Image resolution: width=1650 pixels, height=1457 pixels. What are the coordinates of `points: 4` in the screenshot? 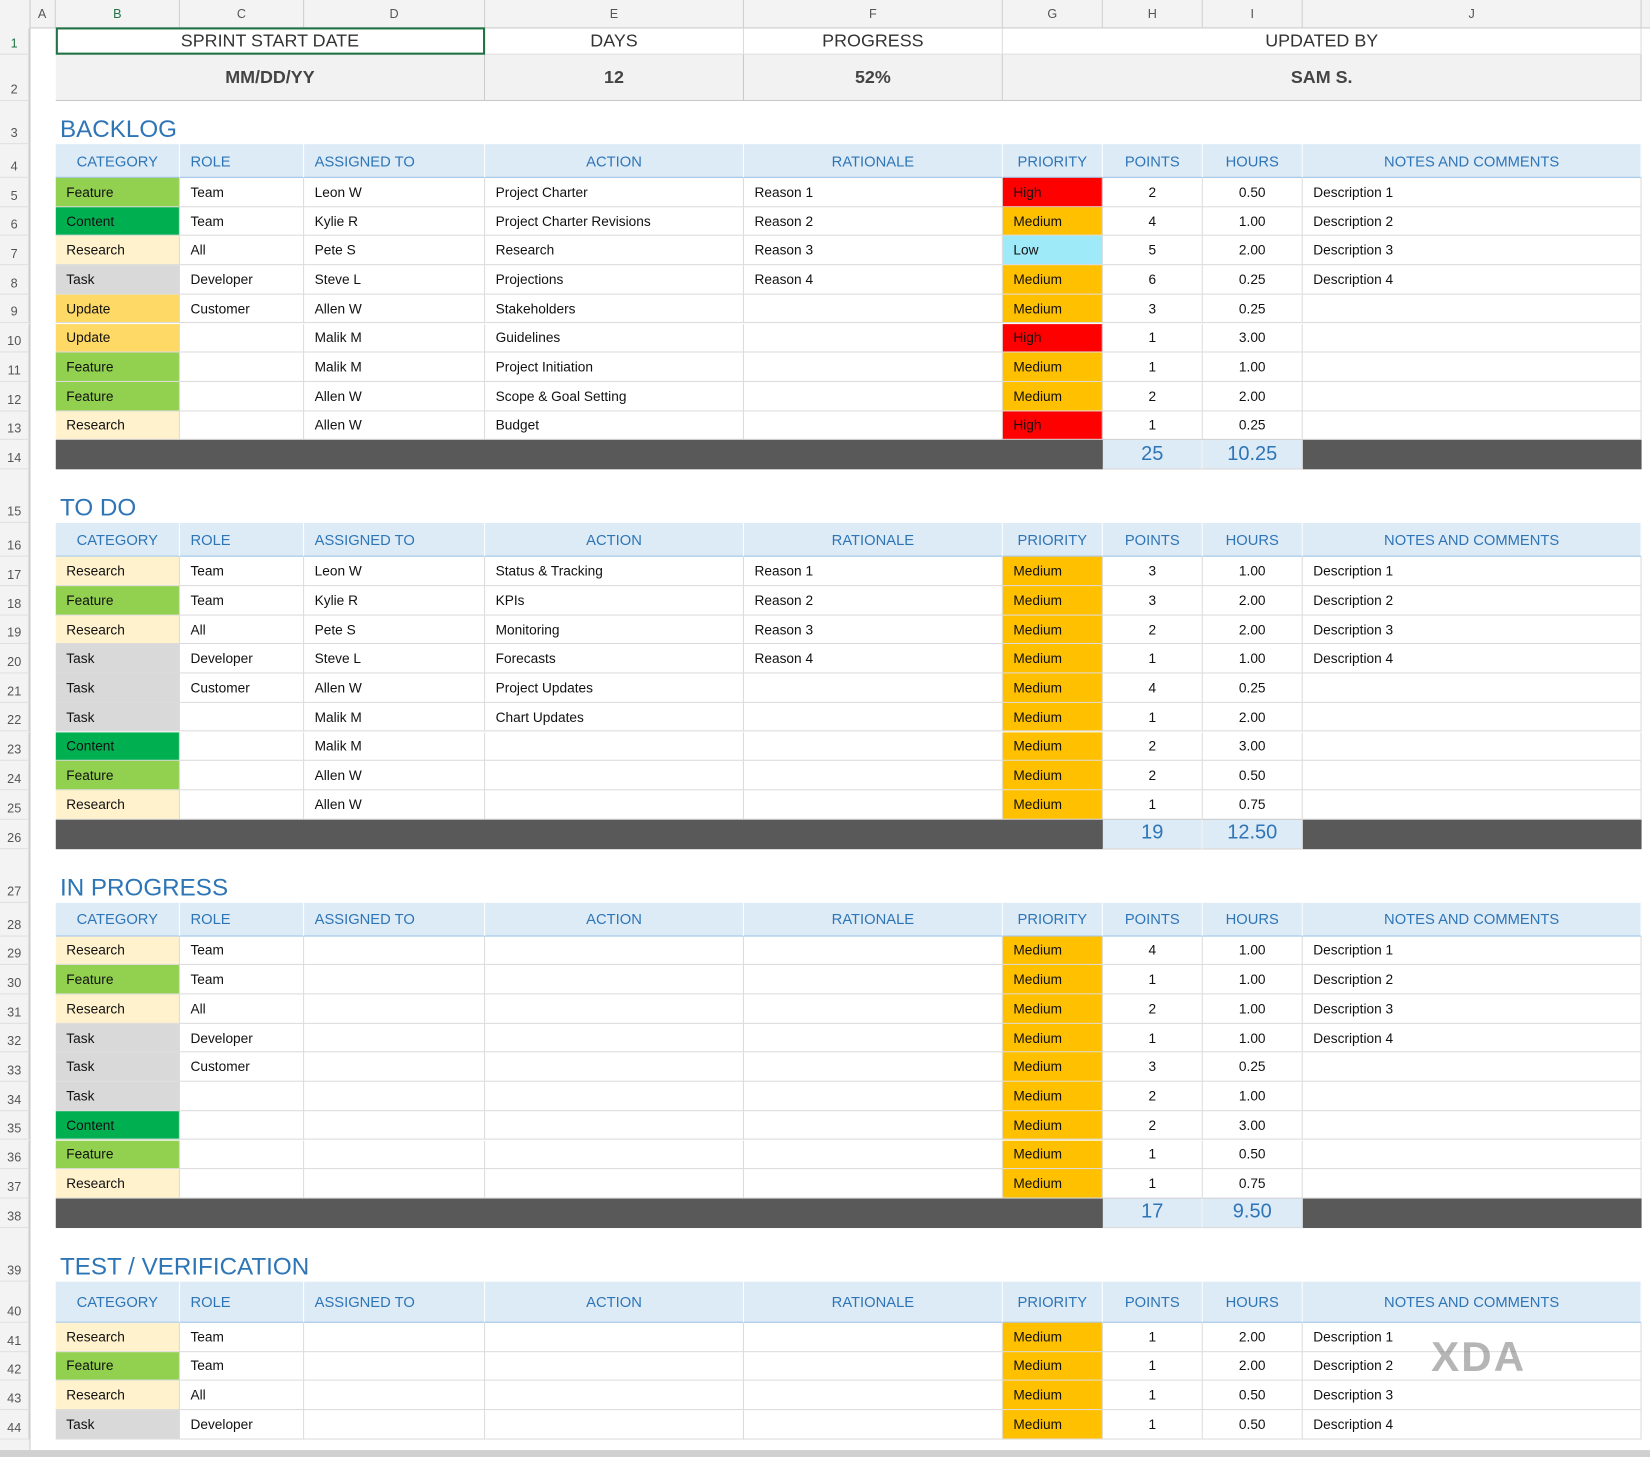 It's located at (1152, 951).